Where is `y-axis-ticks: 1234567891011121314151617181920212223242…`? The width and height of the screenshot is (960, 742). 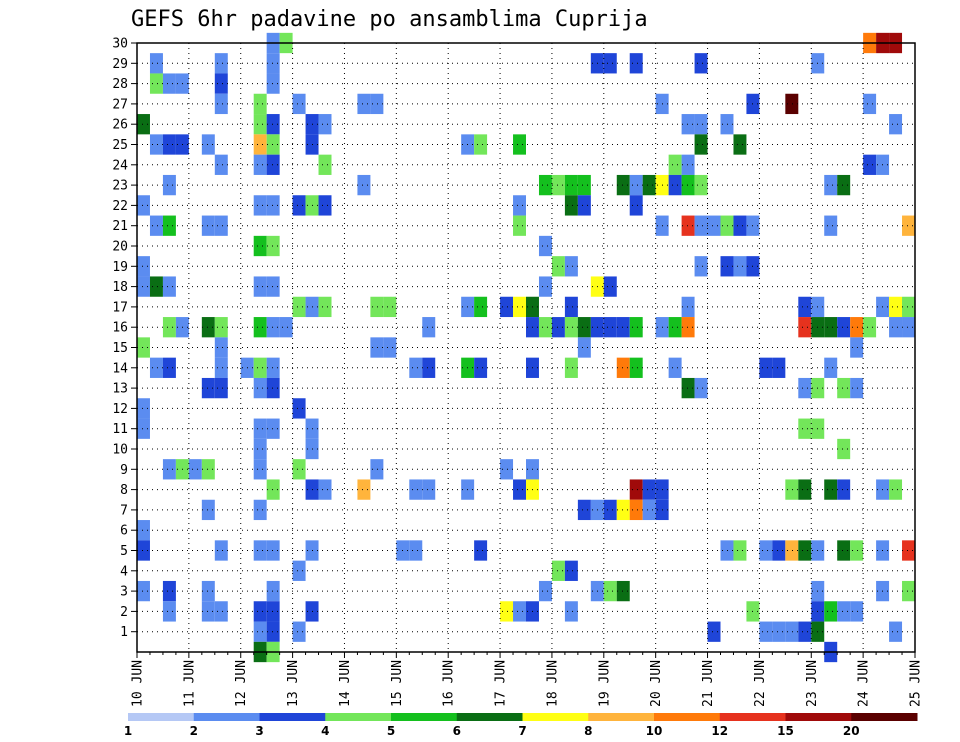 y-axis-ticks: 1234567891011121314151617181920212223242… is located at coordinates (124, 338).